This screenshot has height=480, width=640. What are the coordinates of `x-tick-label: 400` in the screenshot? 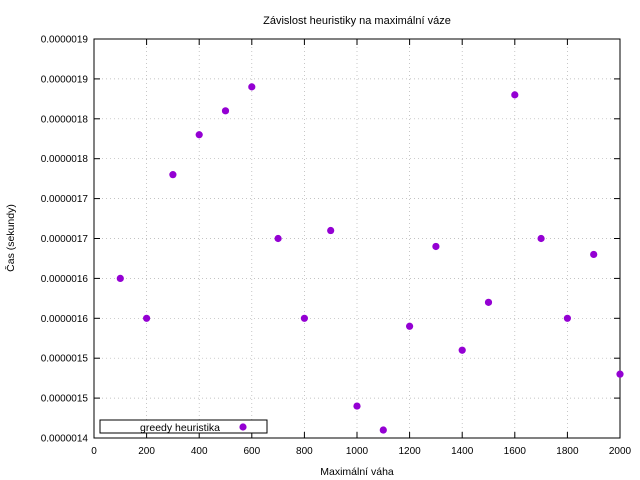 It's located at (199, 451).